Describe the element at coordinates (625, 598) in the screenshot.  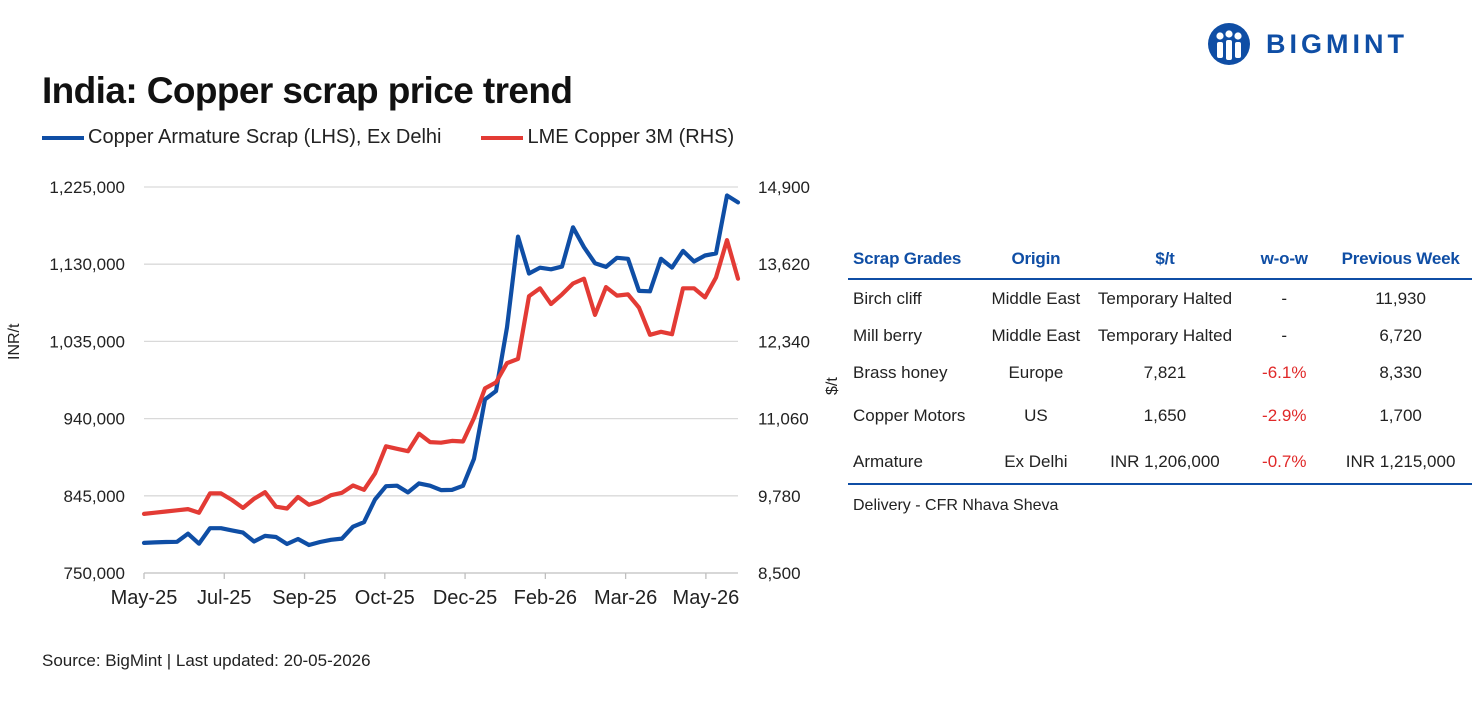
I see `x-tick-label: Mar-26` at that location.